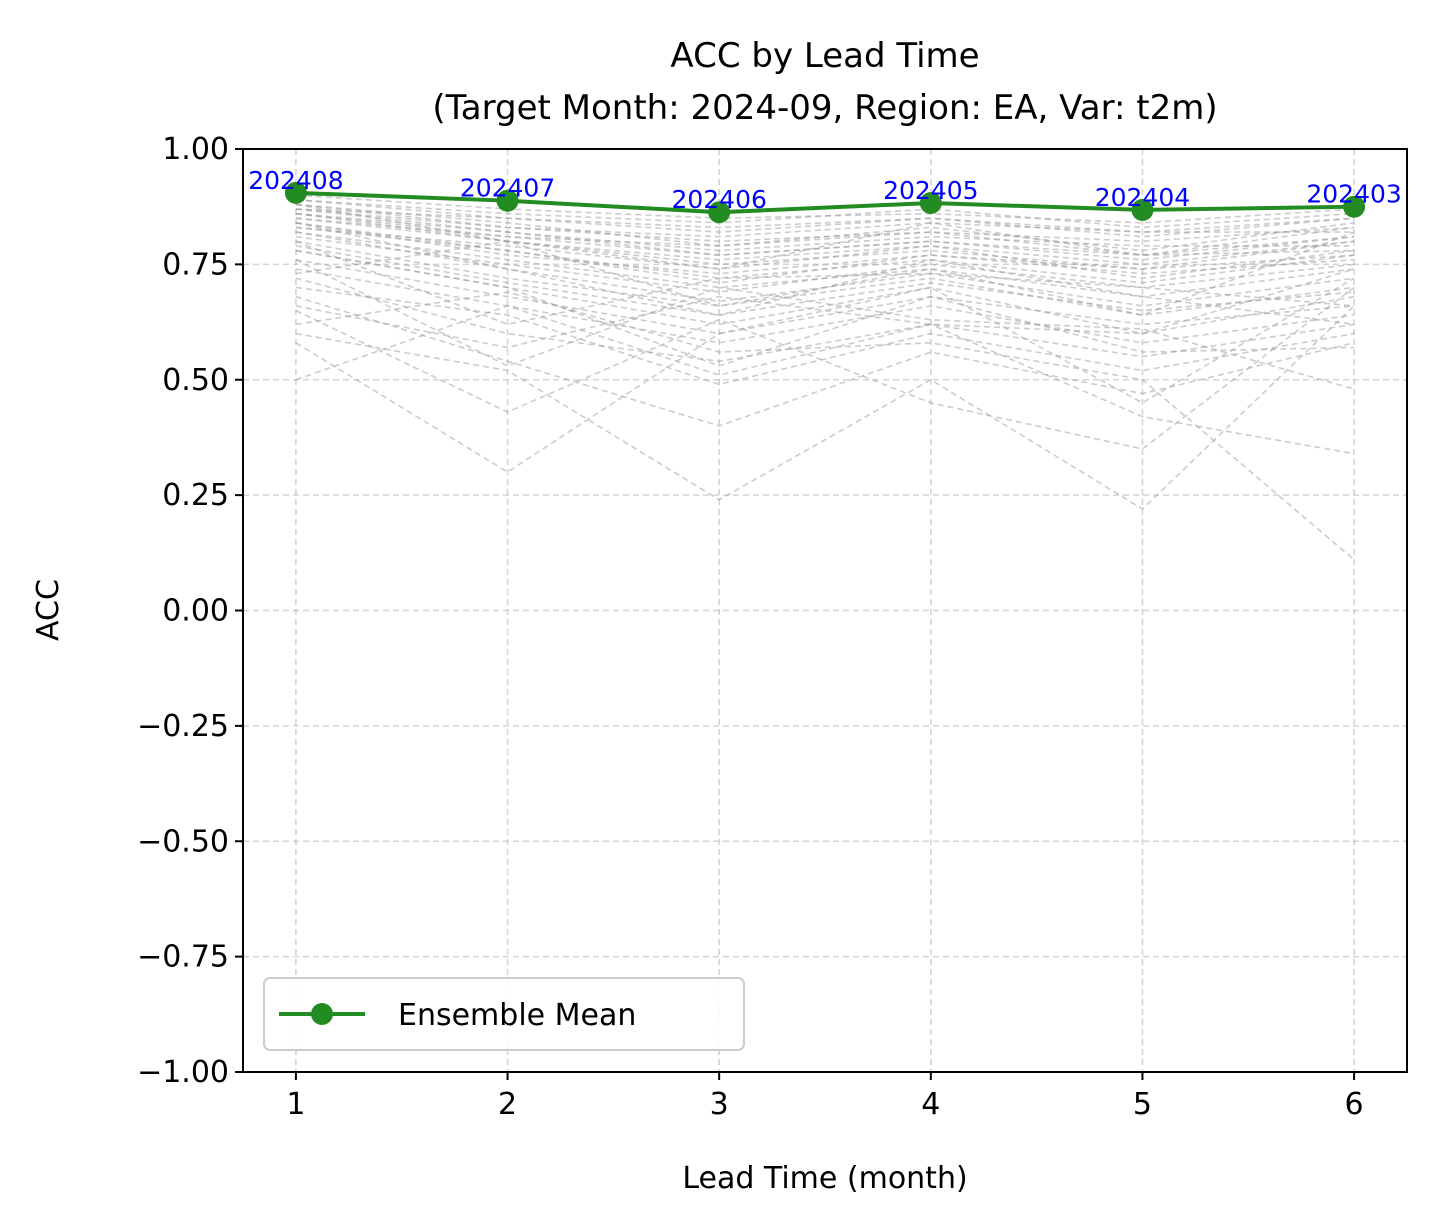 This screenshot has height=1228, width=1454. What do you see at coordinates (183, 1072) in the screenshot?
I see `y-tick-label: −1.00` at bounding box center [183, 1072].